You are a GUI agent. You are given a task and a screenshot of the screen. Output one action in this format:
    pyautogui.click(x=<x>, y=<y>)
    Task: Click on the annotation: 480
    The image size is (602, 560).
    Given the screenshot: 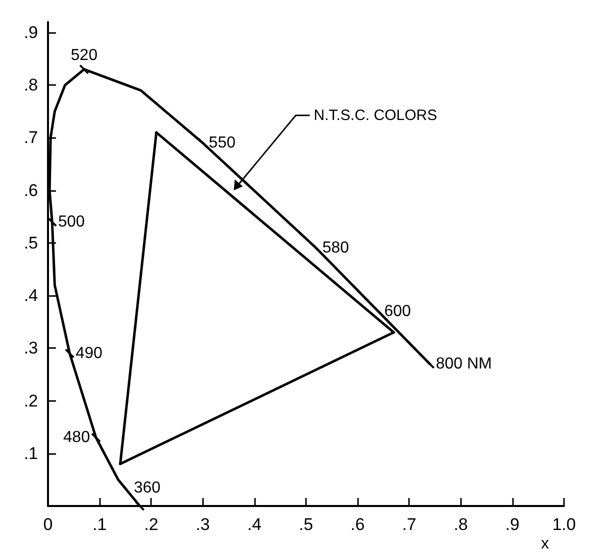 What is the action you would take?
    pyautogui.click(x=76, y=437)
    